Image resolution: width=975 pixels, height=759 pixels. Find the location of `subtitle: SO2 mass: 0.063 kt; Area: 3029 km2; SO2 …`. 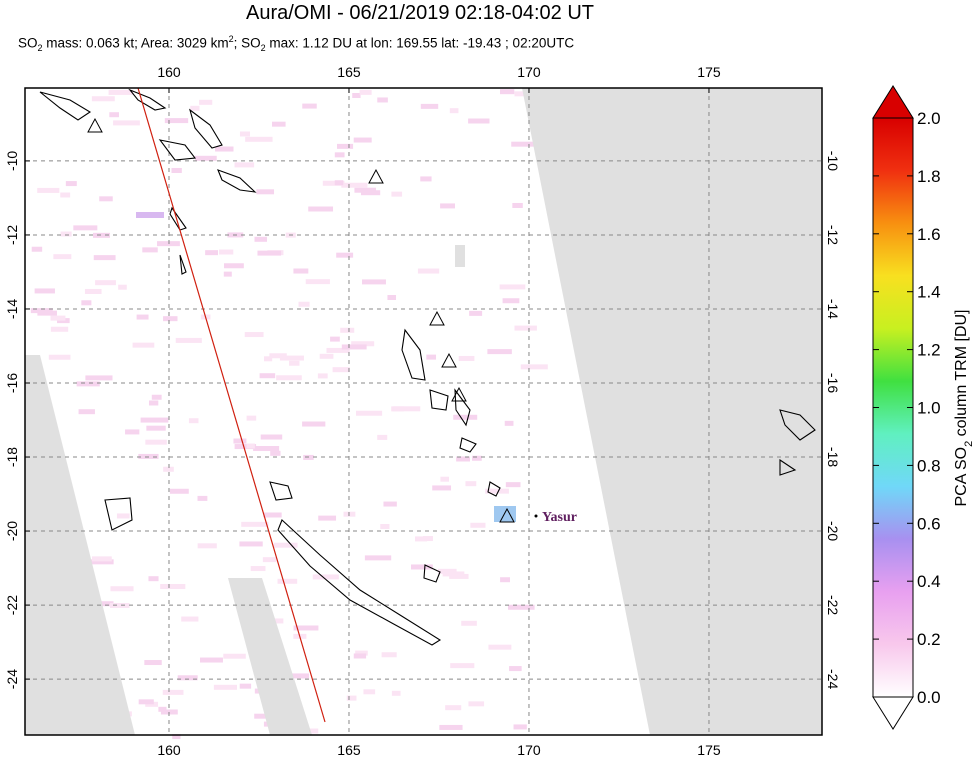

subtitle: SO2 mass: 0.063 kt; Area: 3029 km2; SO2 … is located at coordinates (296, 43).